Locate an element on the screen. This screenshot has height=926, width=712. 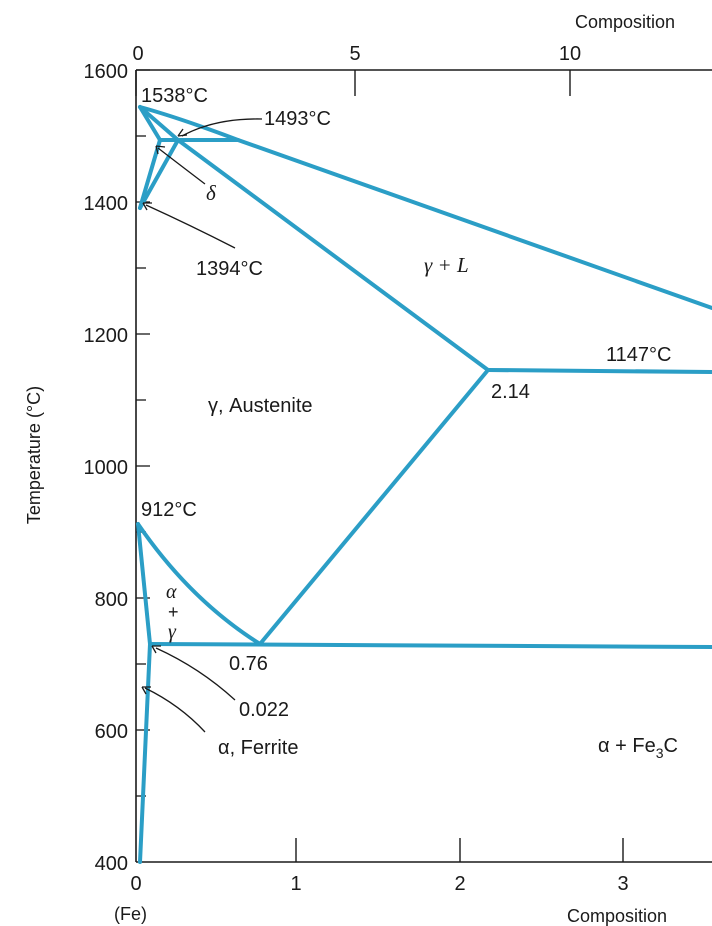
acm-line is located at coordinates (374, 507).